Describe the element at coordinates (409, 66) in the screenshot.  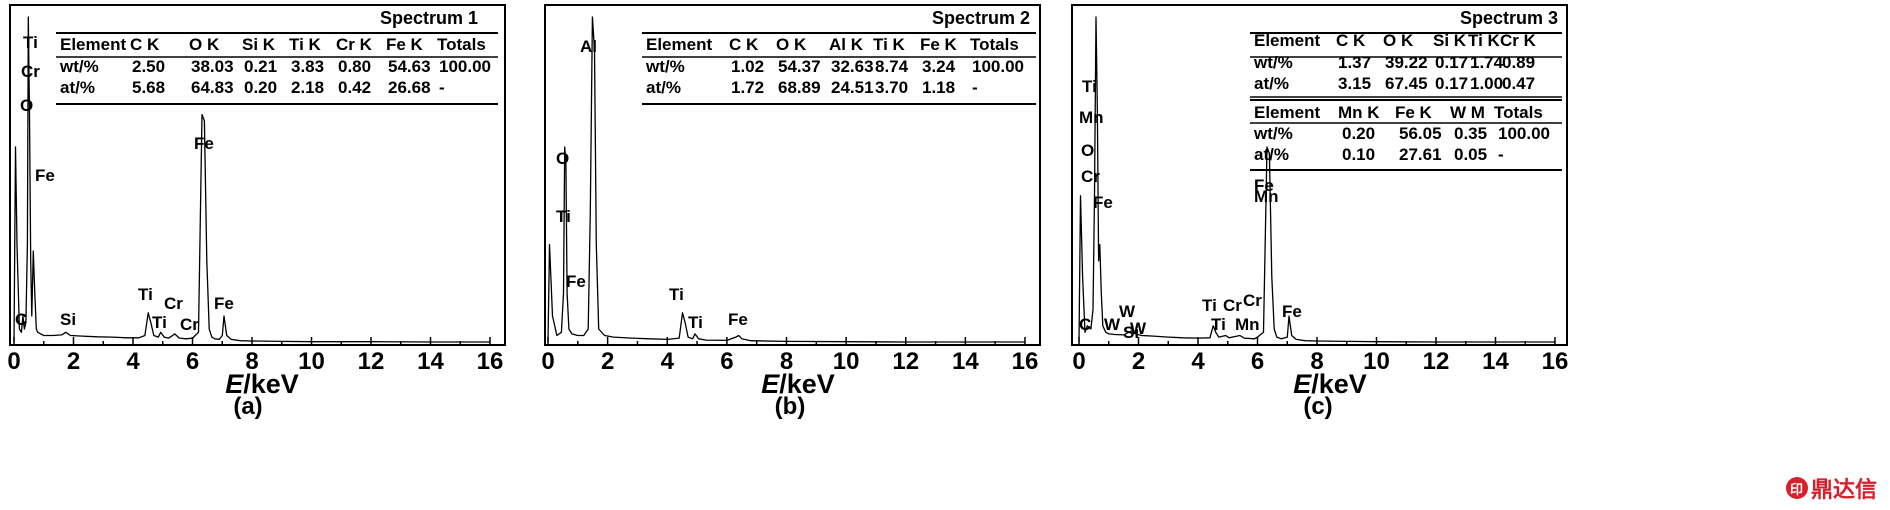
I see `table-cell: 54.63` at that location.